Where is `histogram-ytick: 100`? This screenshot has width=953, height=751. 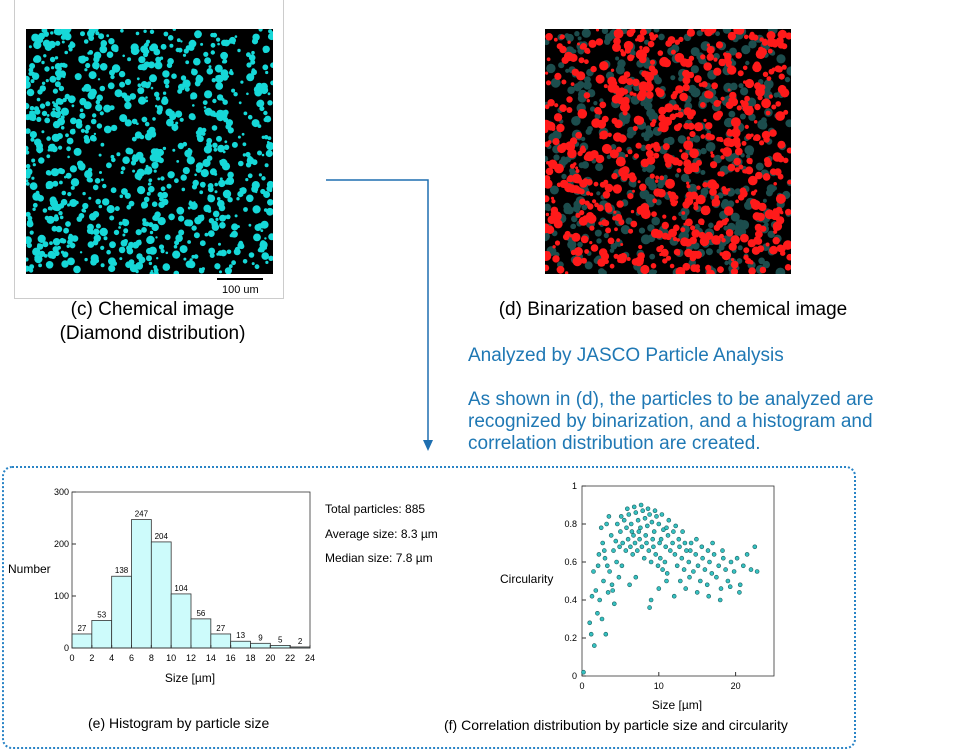
histogram-ytick: 100 is located at coordinates (61, 596).